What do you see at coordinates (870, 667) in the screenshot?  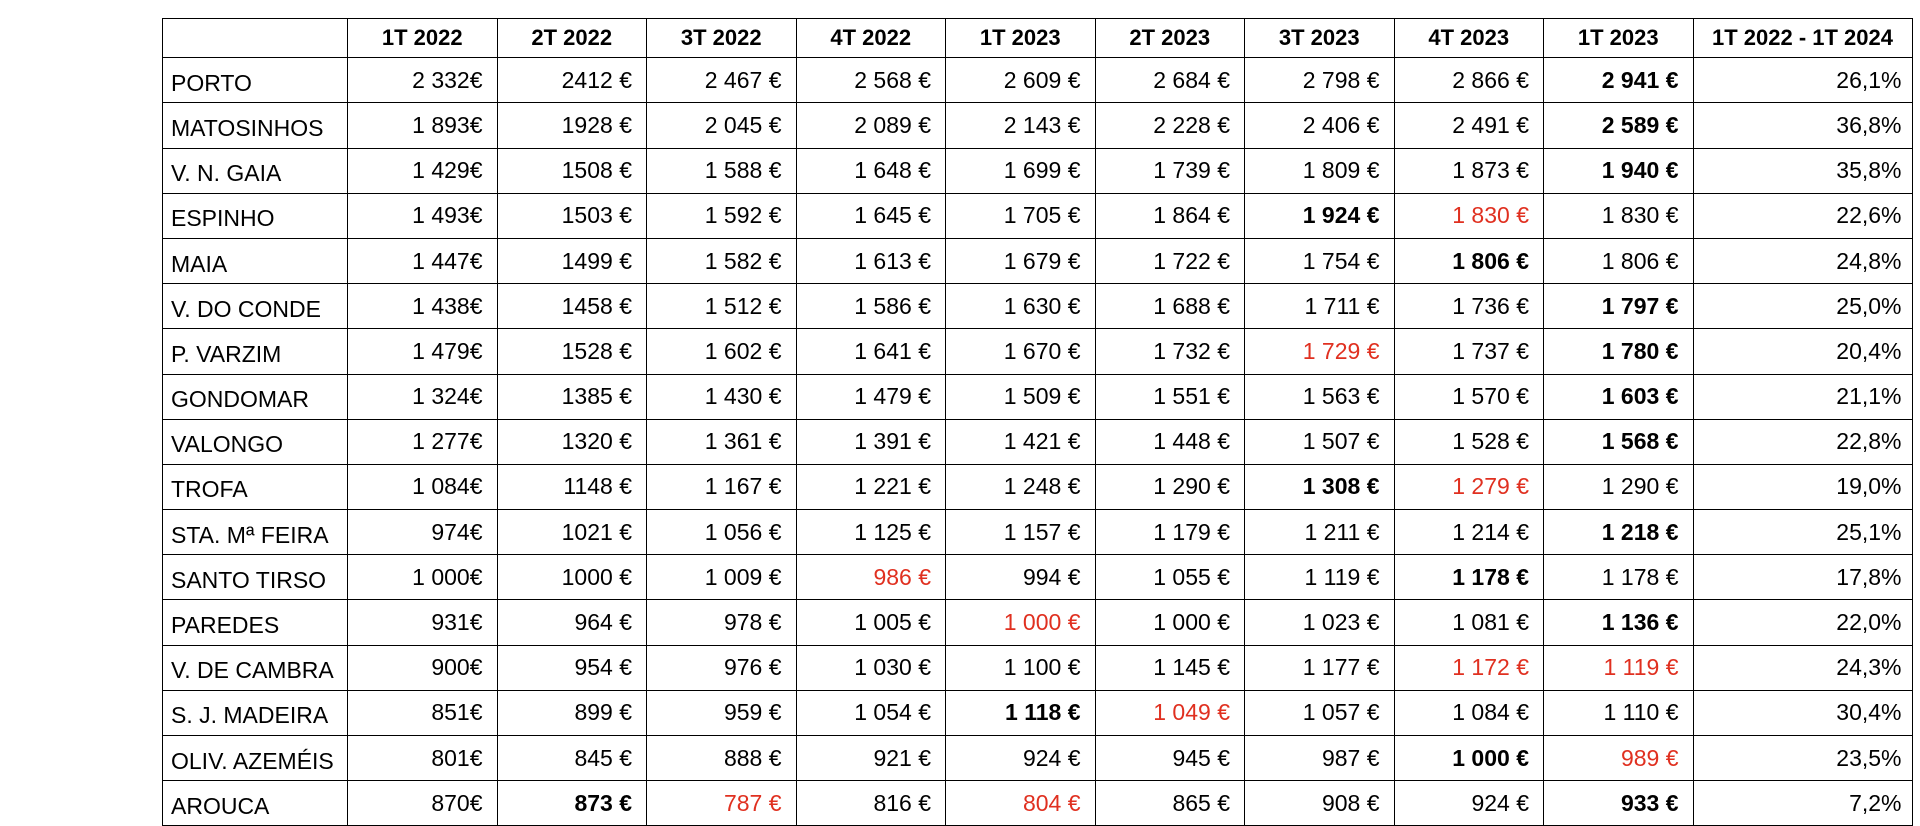 I see `price-cell: 1 030 €` at bounding box center [870, 667].